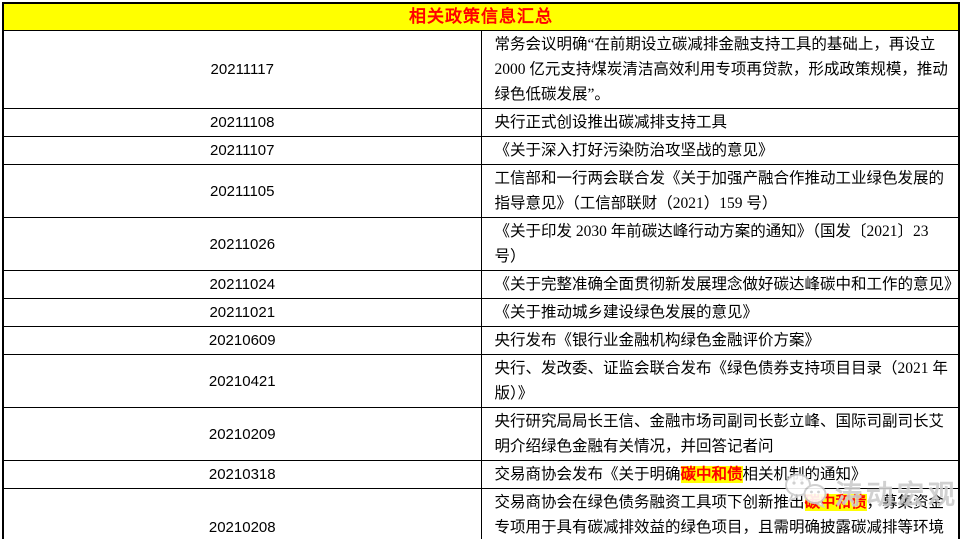 The height and width of the screenshot is (539, 962). Describe the element at coordinates (242, 150) in the screenshot. I see `date-cell: 20211107` at that location.